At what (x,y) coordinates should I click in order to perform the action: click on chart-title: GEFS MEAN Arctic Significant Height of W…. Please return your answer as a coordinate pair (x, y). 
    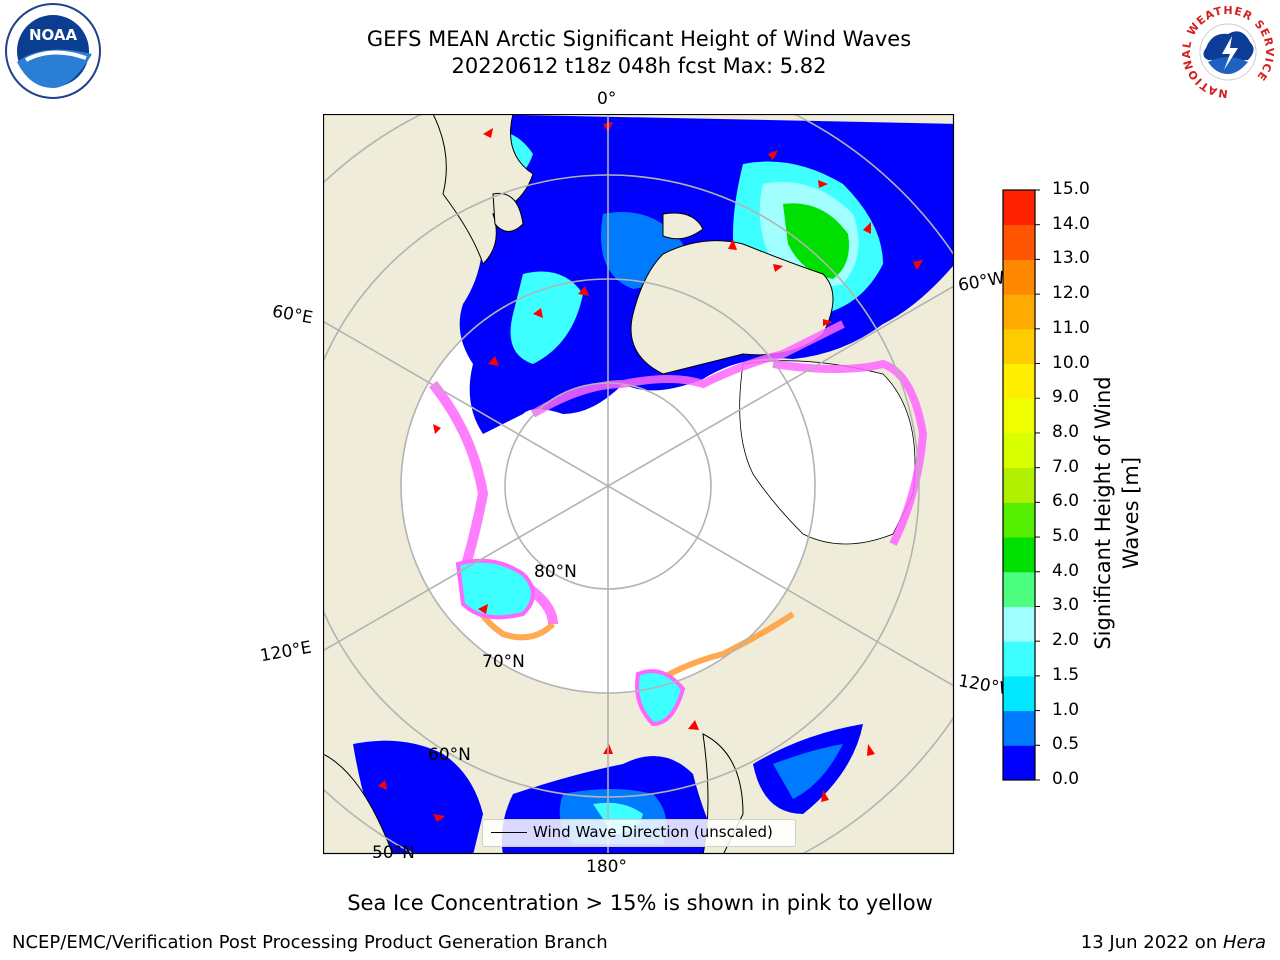
    Looking at the image, I should click on (639, 39).